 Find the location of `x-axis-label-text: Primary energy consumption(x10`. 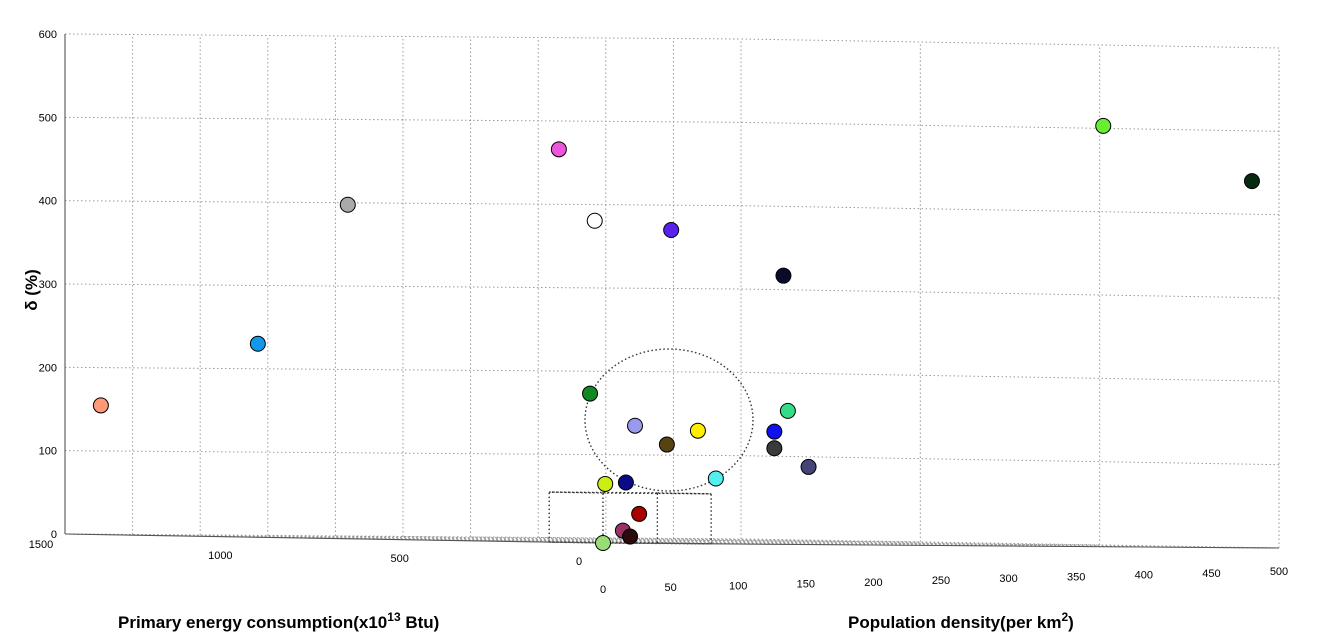

x-axis-label-text: Primary energy consumption(x10 is located at coordinates (252, 622).